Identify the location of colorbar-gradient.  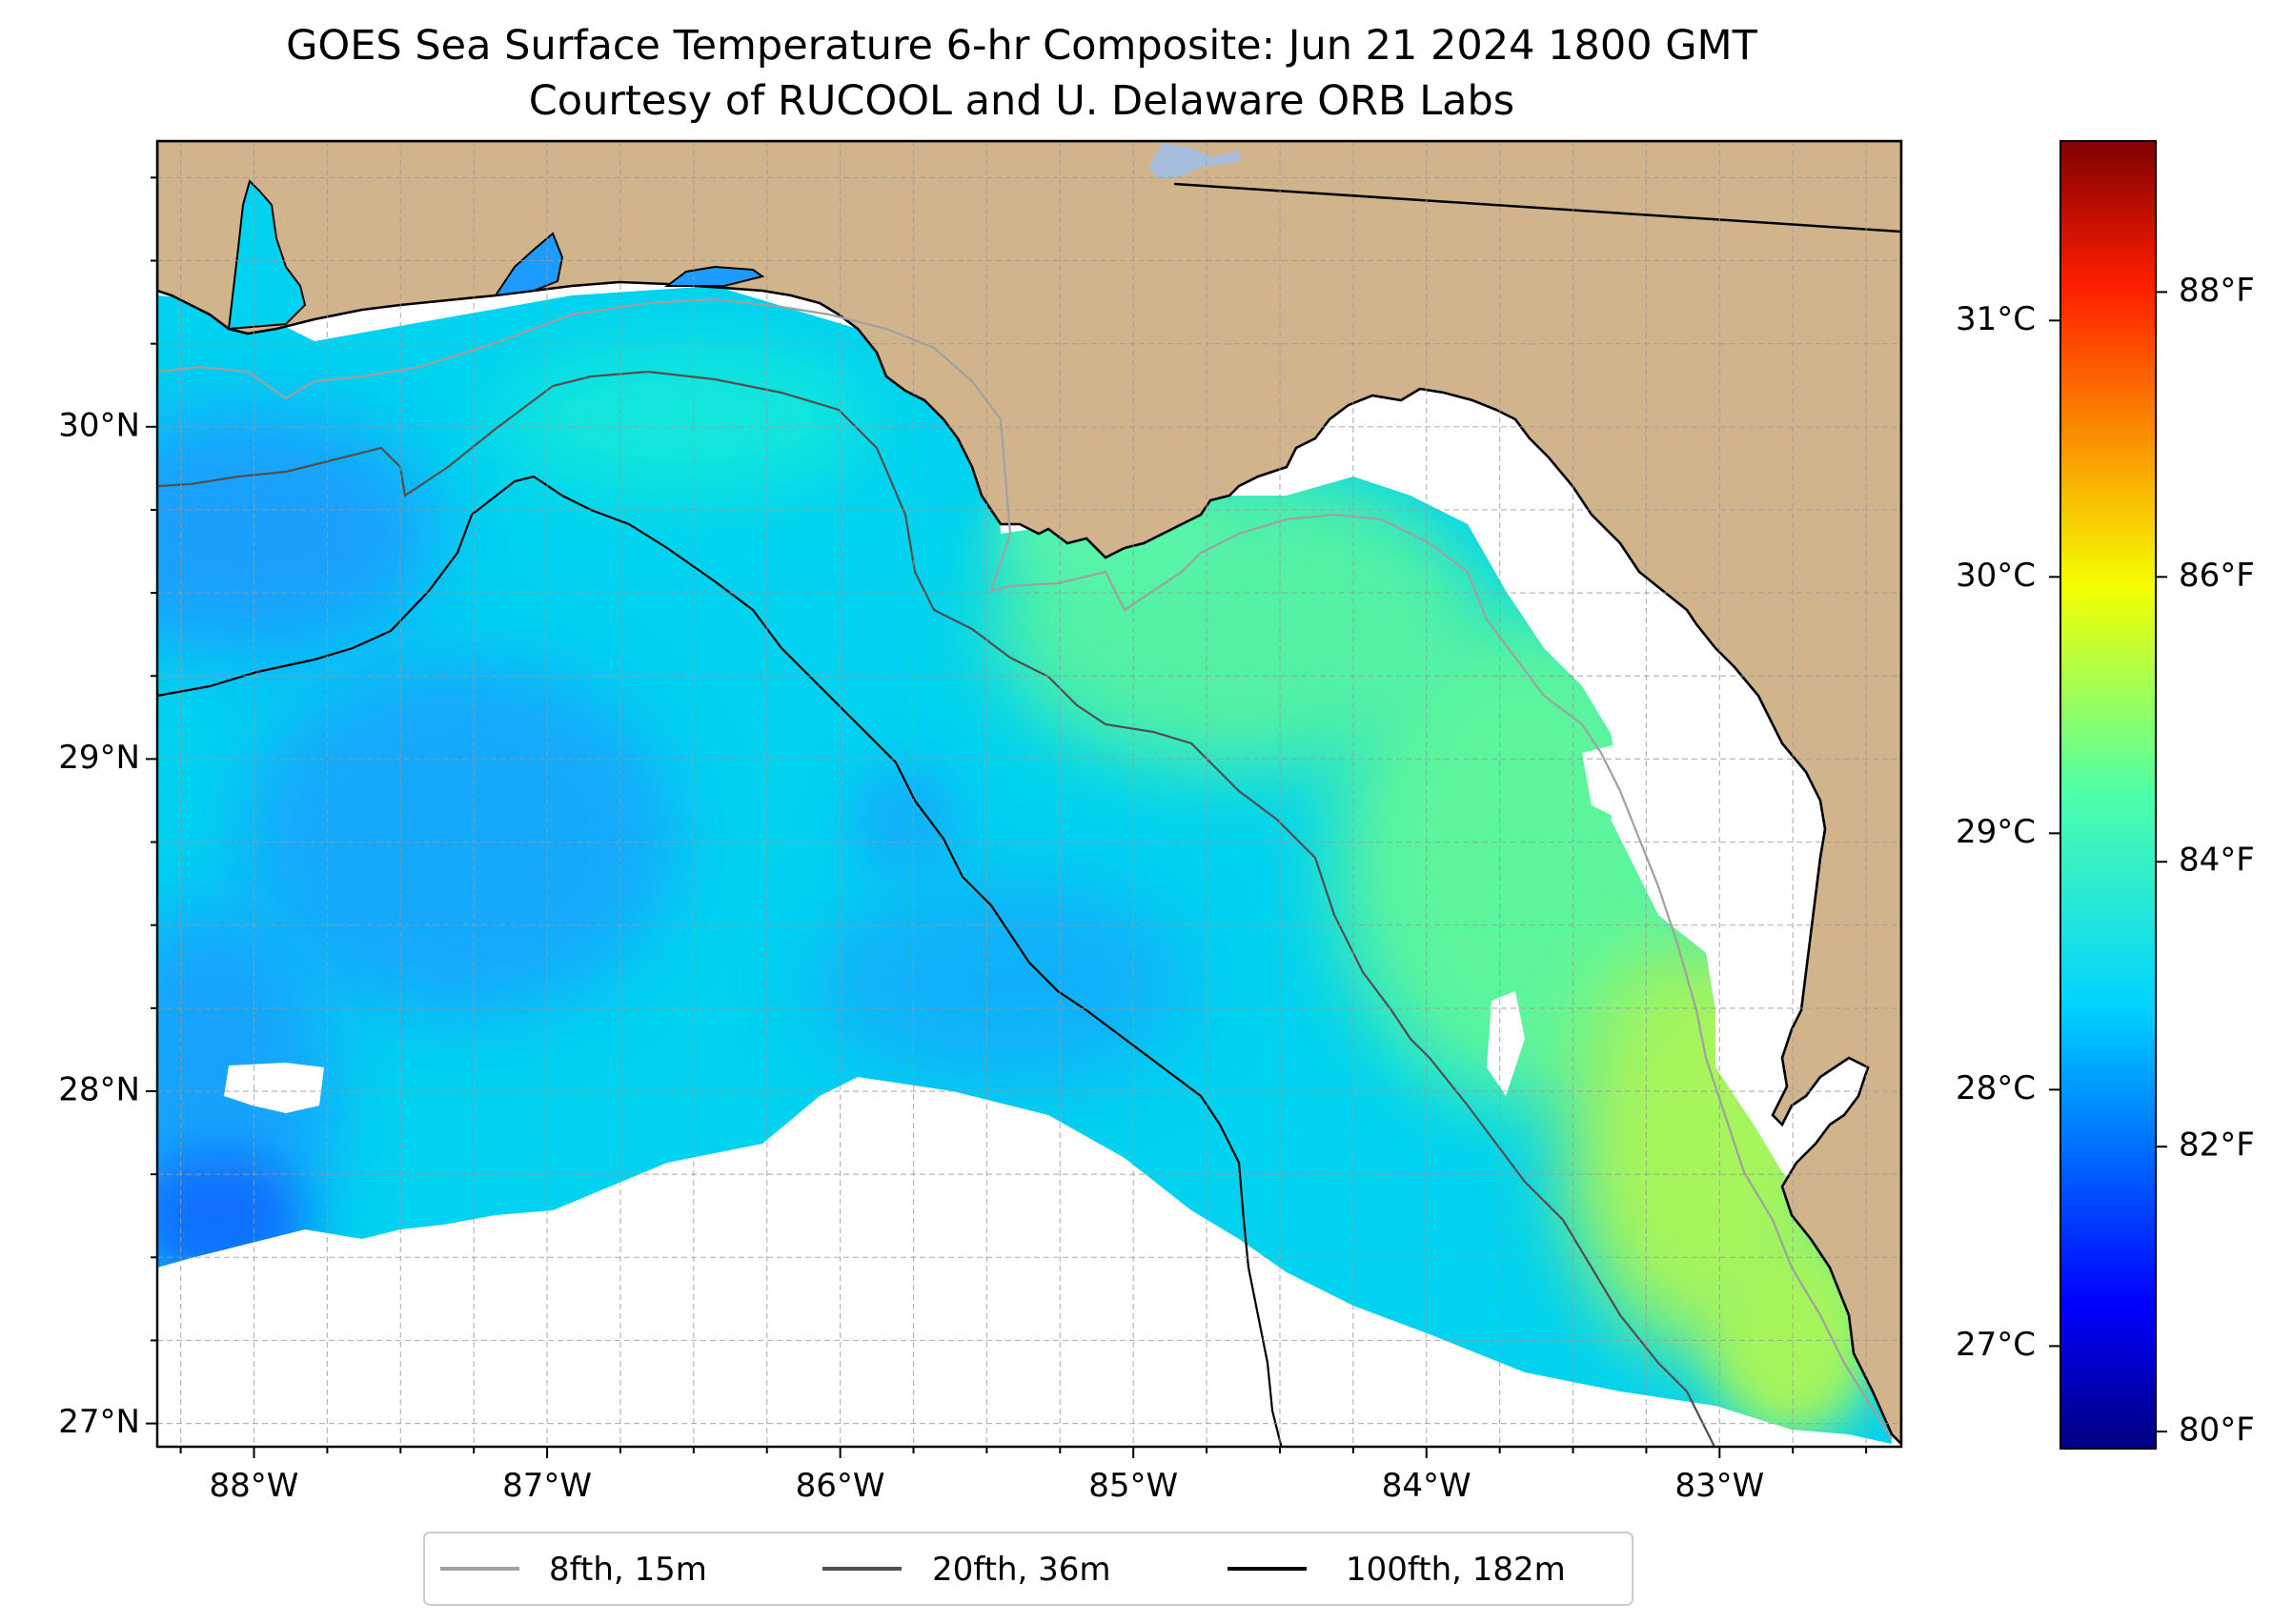
(2108, 795).